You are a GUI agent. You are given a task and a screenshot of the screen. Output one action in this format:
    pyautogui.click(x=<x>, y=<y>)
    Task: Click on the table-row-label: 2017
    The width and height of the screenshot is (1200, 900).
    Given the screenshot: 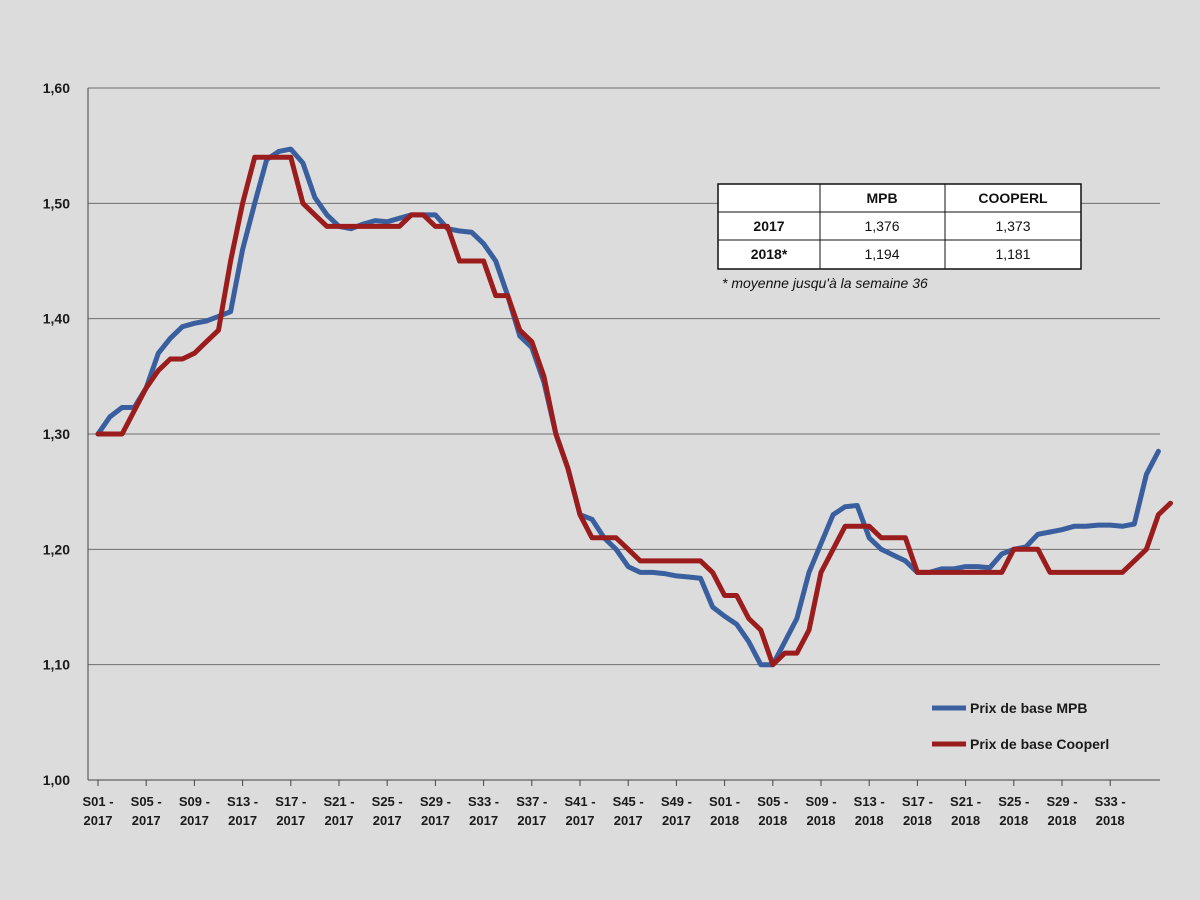 What is the action you would take?
    pyautogui.click(x=768, y=226)
    